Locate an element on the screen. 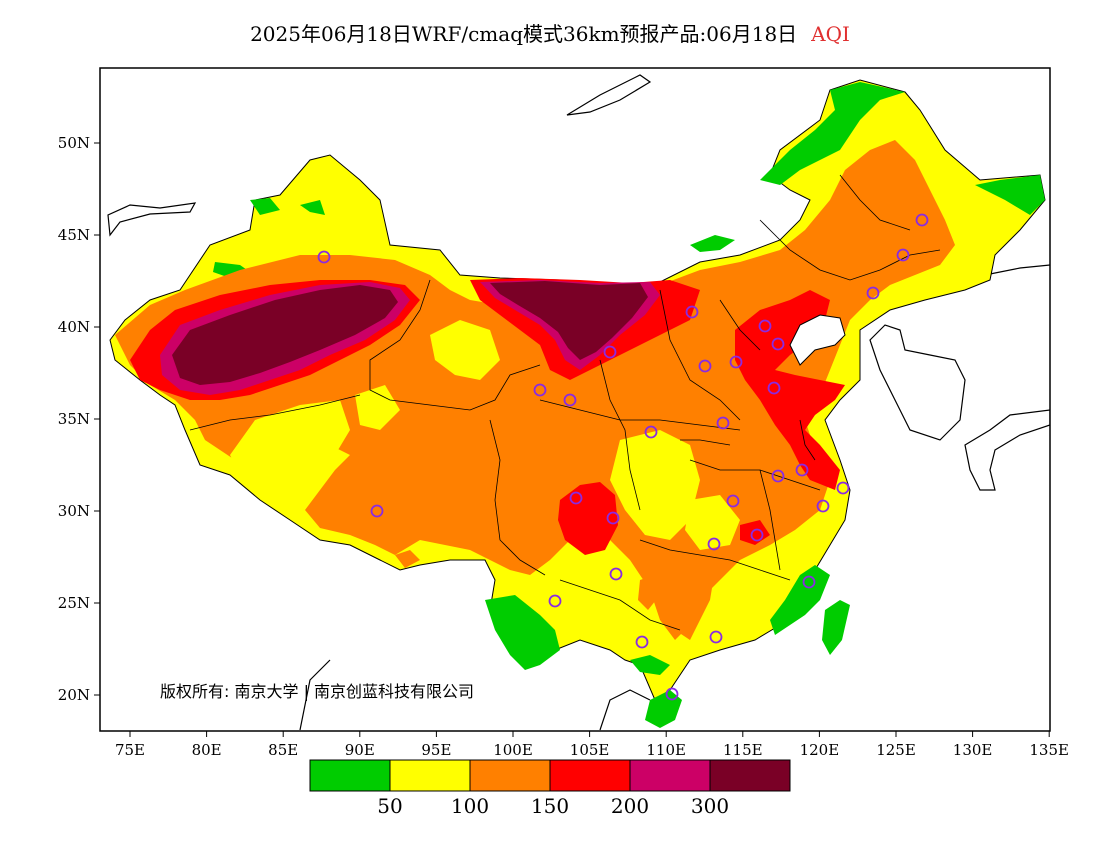 This screenshot has height=850, width=1100. y-tick-label: 40N is located at coordinates (74, 327).